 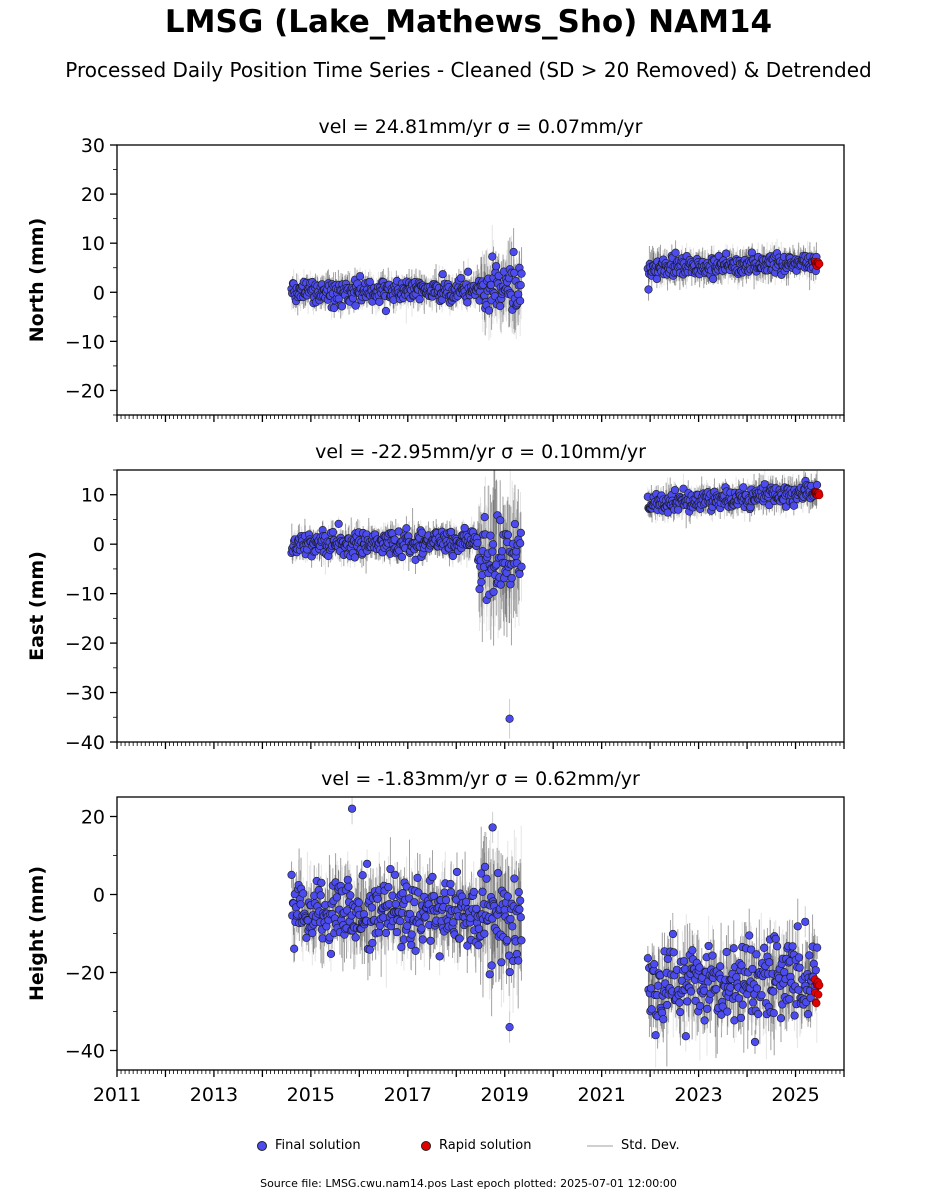 What do you see at coordinates (85, 694) in the screenshot?
I see `y-tick-label: −30` at bounding box center [85, 694].